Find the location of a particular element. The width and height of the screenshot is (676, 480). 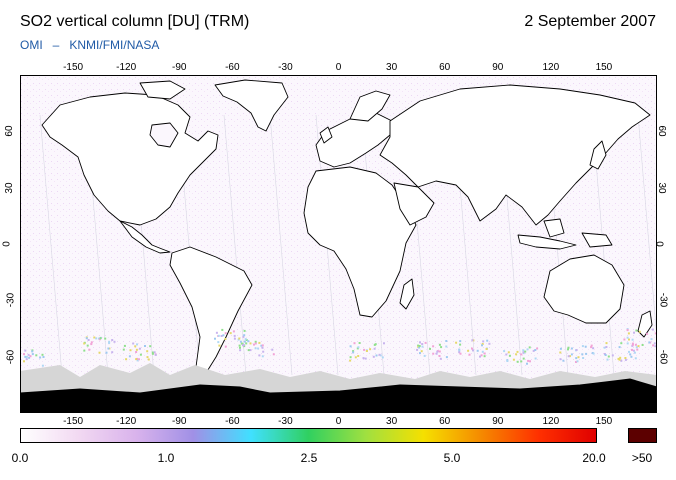

date-label: 2 September 2007 is located at coordinates (590, 21).